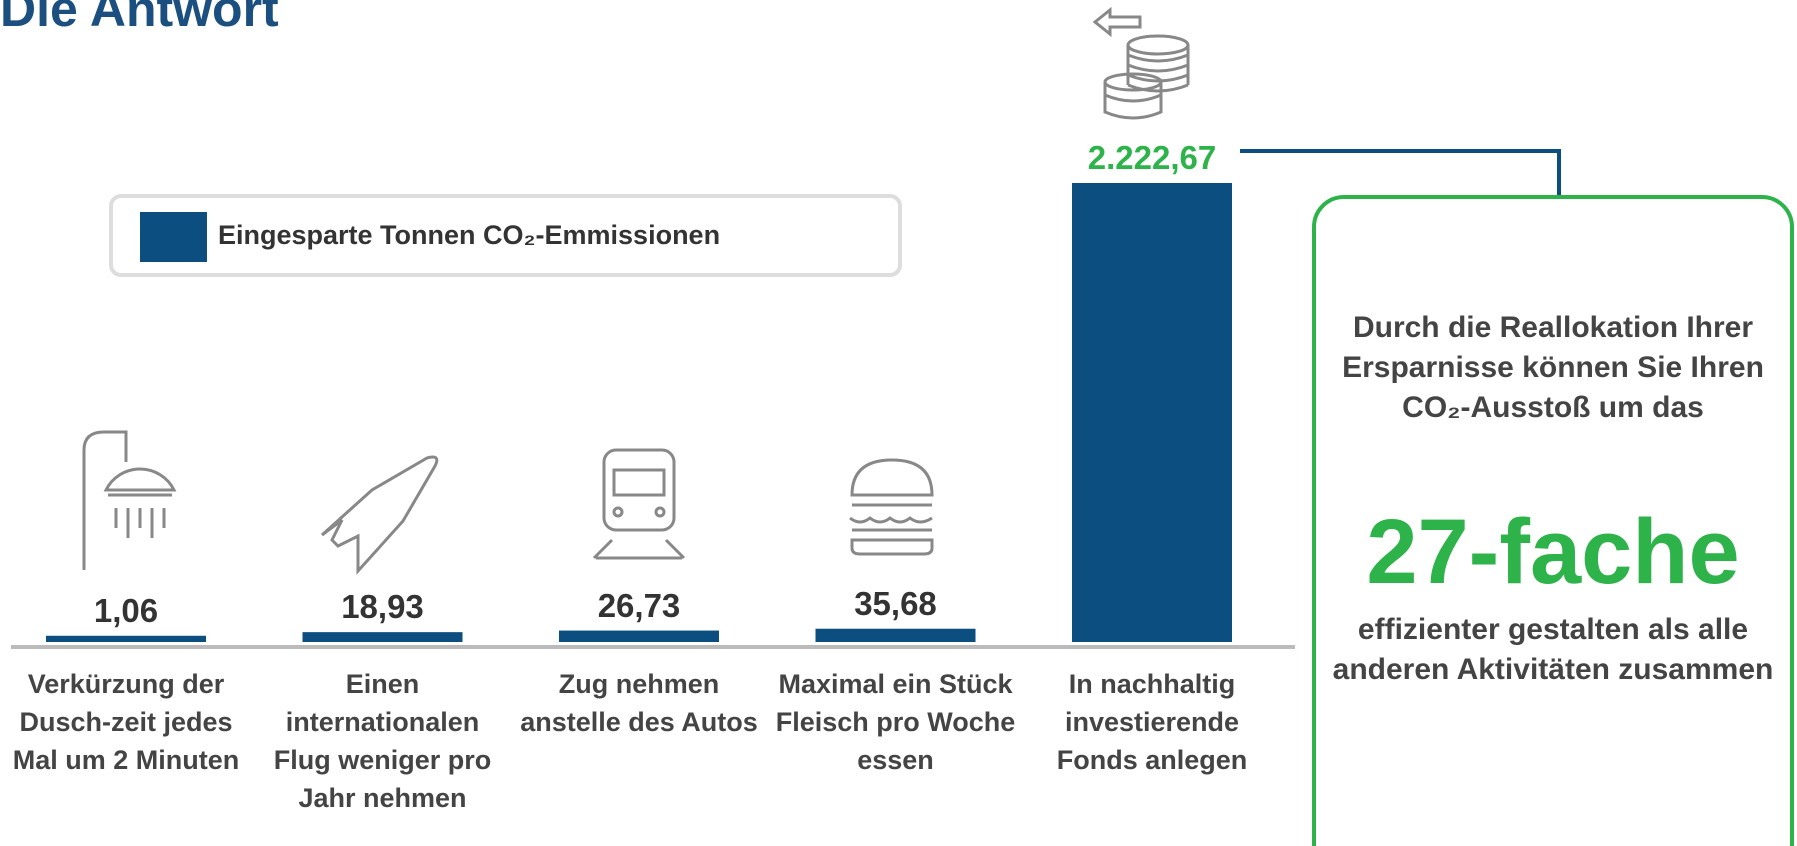 This screenshot has width=1797, height=846. Describe the element at coordinates (639, 703) in the screenshot. I see `x-tick-label: Zug nehmen anstelle des Autos` at that location.